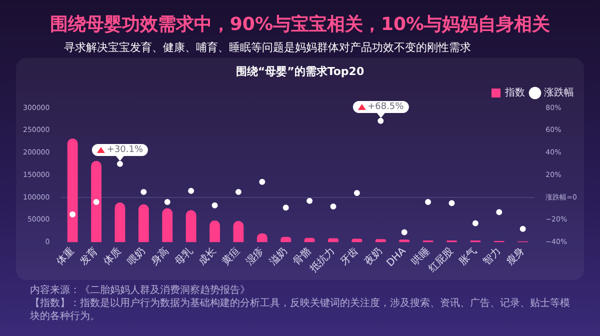 The image size is (600, 336). What do you see at coordinates (300, 310) in the screenshot?
I see `text: 【指数】：指数是以用户行为数据为基础构建的分析工具，反映关键词的关注度，涉及搜索、资讯、广告、记录、贴士等模块的各种行为。` at bounding box center [300, 310].